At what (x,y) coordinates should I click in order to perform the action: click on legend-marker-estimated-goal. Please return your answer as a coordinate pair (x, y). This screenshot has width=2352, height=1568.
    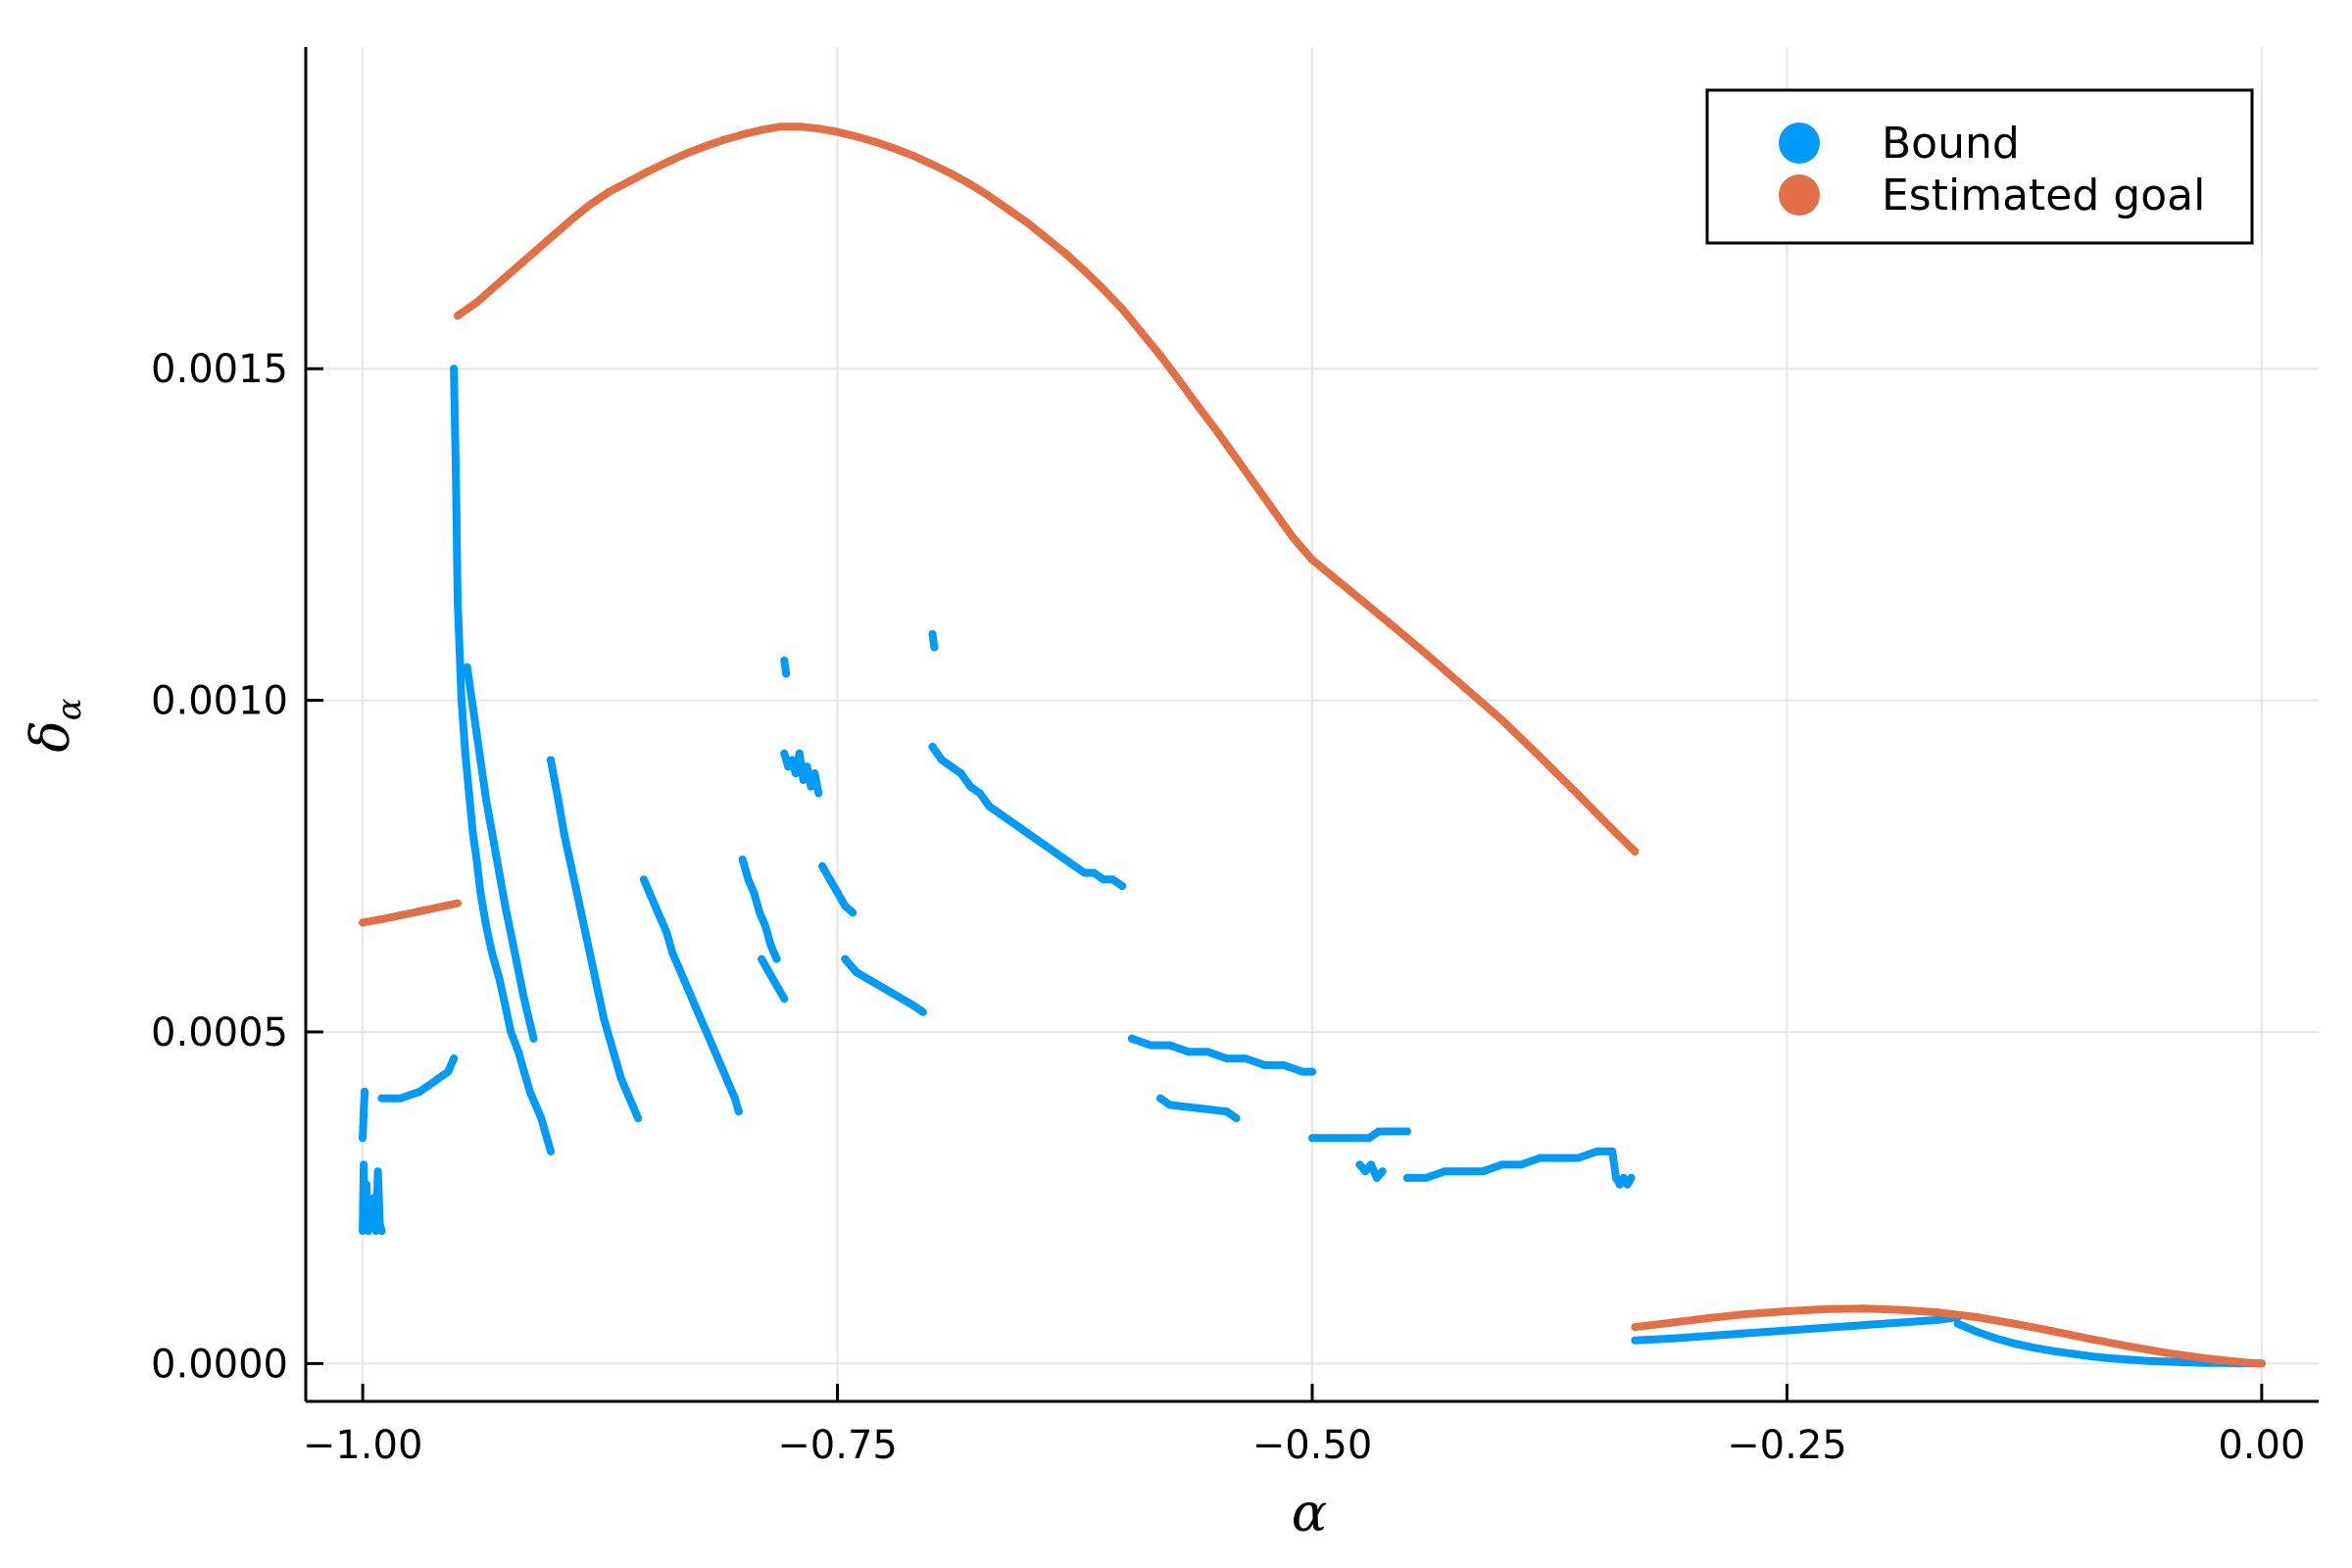
    Looking at the image, I should click on (1799, 195).